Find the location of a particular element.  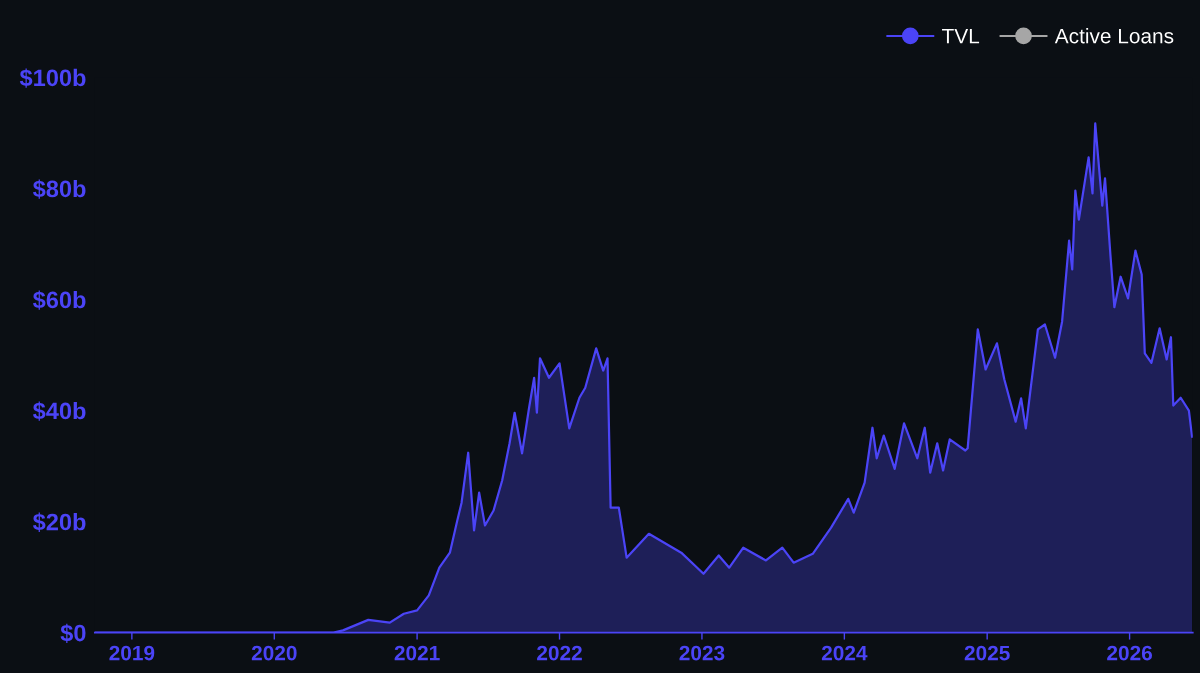

y-tick-label: $100b is located at coordinates (52, 78).